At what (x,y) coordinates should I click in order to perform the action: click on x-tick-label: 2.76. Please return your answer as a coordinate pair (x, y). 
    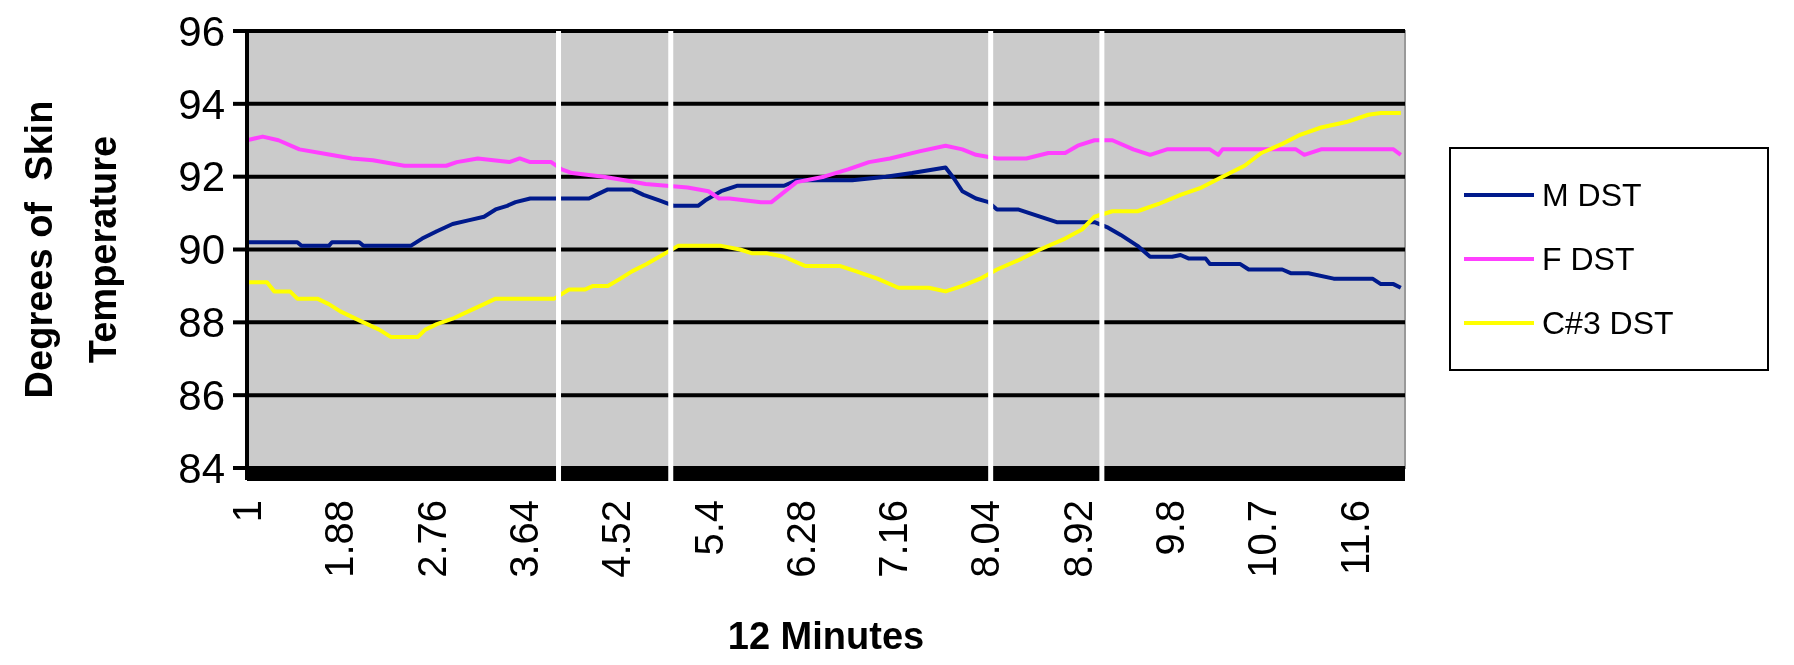
    Looking at the image, I should click on (431, 539).